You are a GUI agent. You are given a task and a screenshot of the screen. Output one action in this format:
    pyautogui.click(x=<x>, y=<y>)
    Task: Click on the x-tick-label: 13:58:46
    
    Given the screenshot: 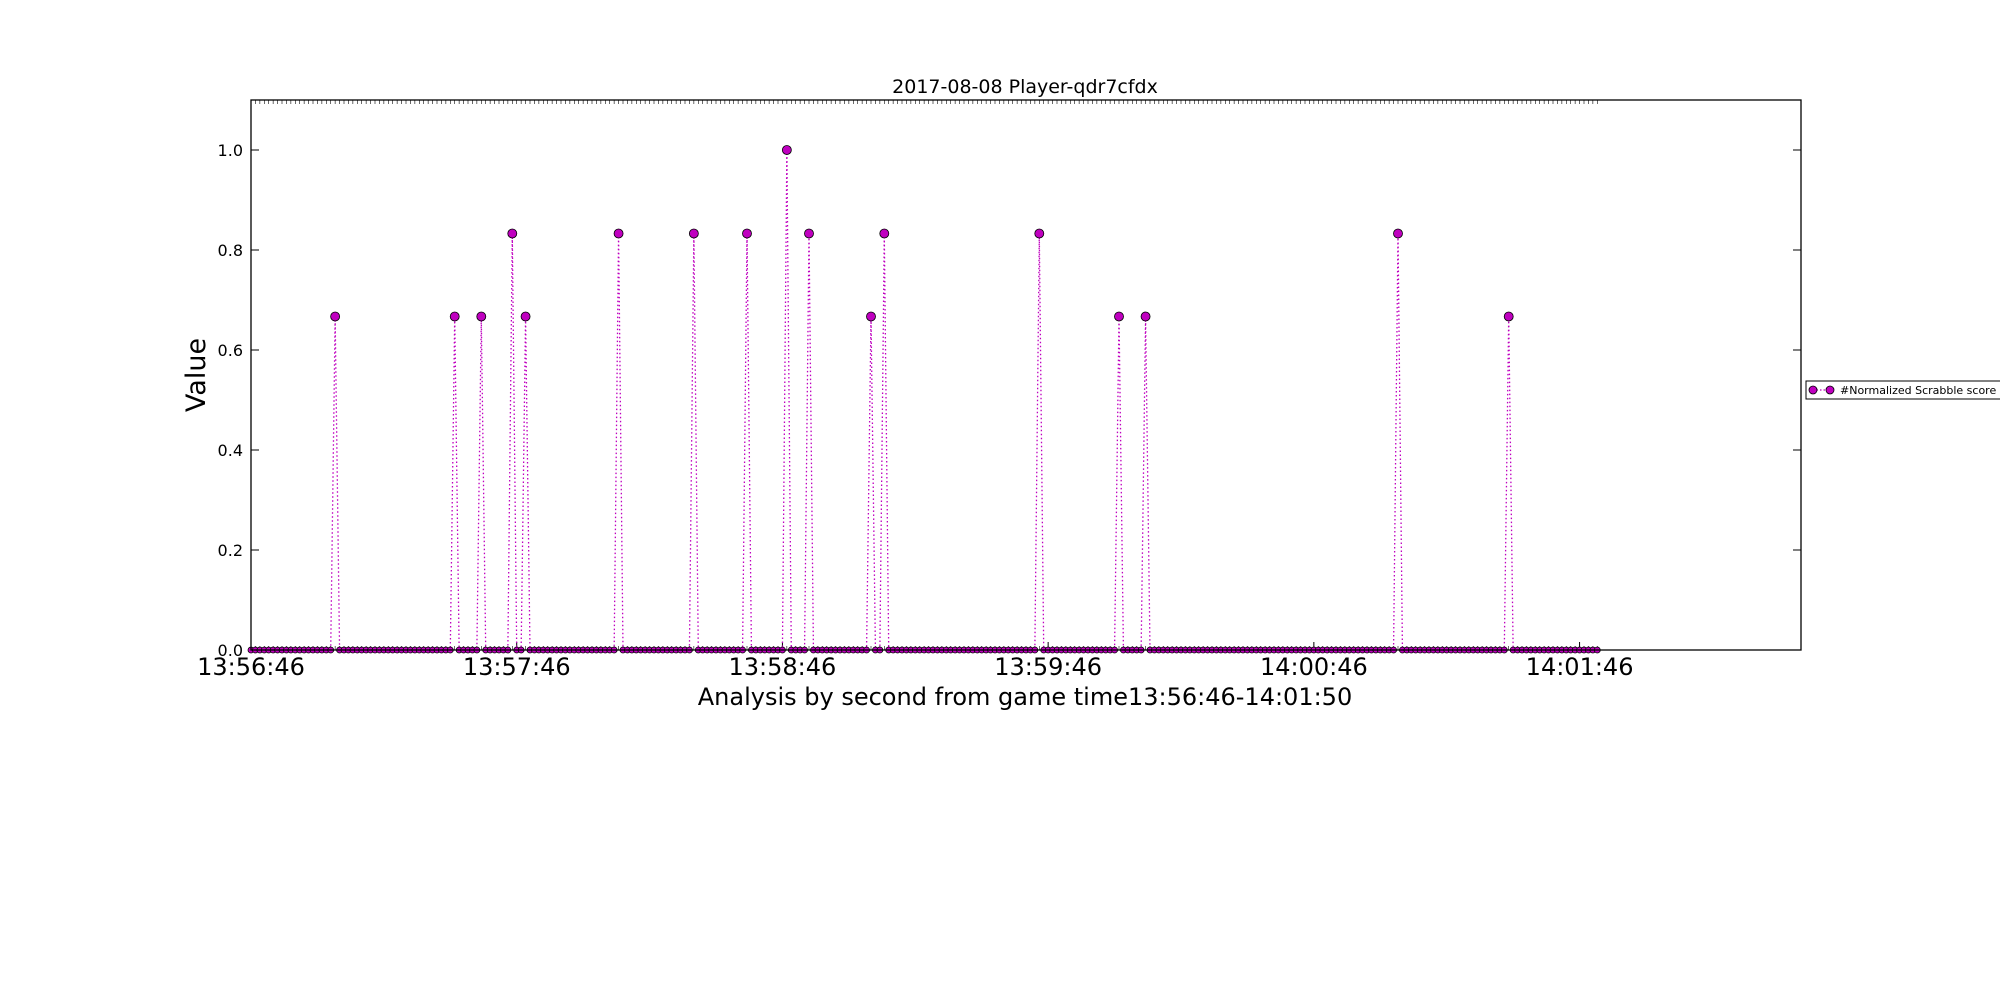 What is the action you would take?
    pyautogui.click(x=783, y=667)
    